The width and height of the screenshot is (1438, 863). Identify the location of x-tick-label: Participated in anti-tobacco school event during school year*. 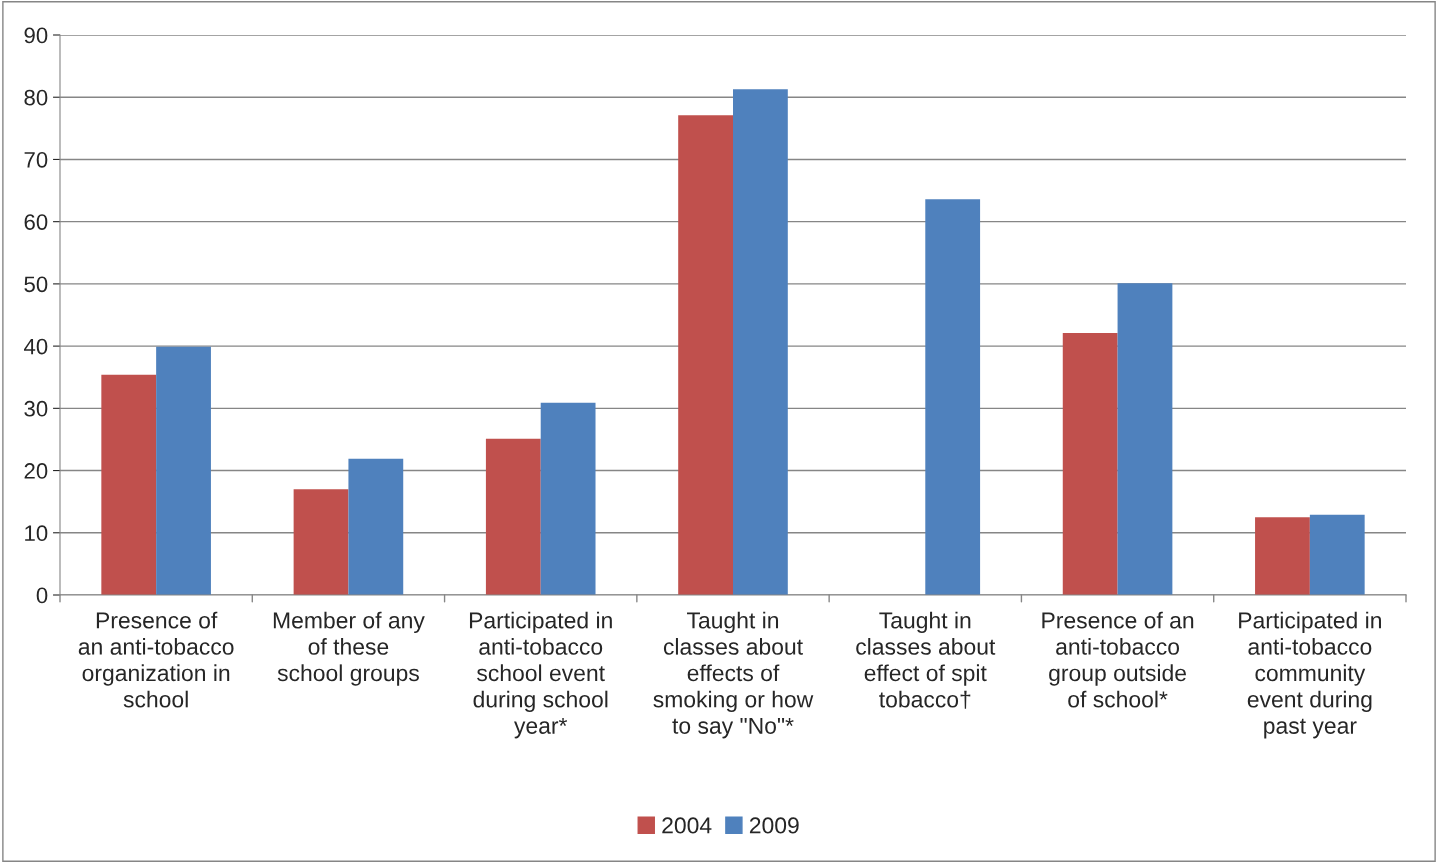
(540, 675).